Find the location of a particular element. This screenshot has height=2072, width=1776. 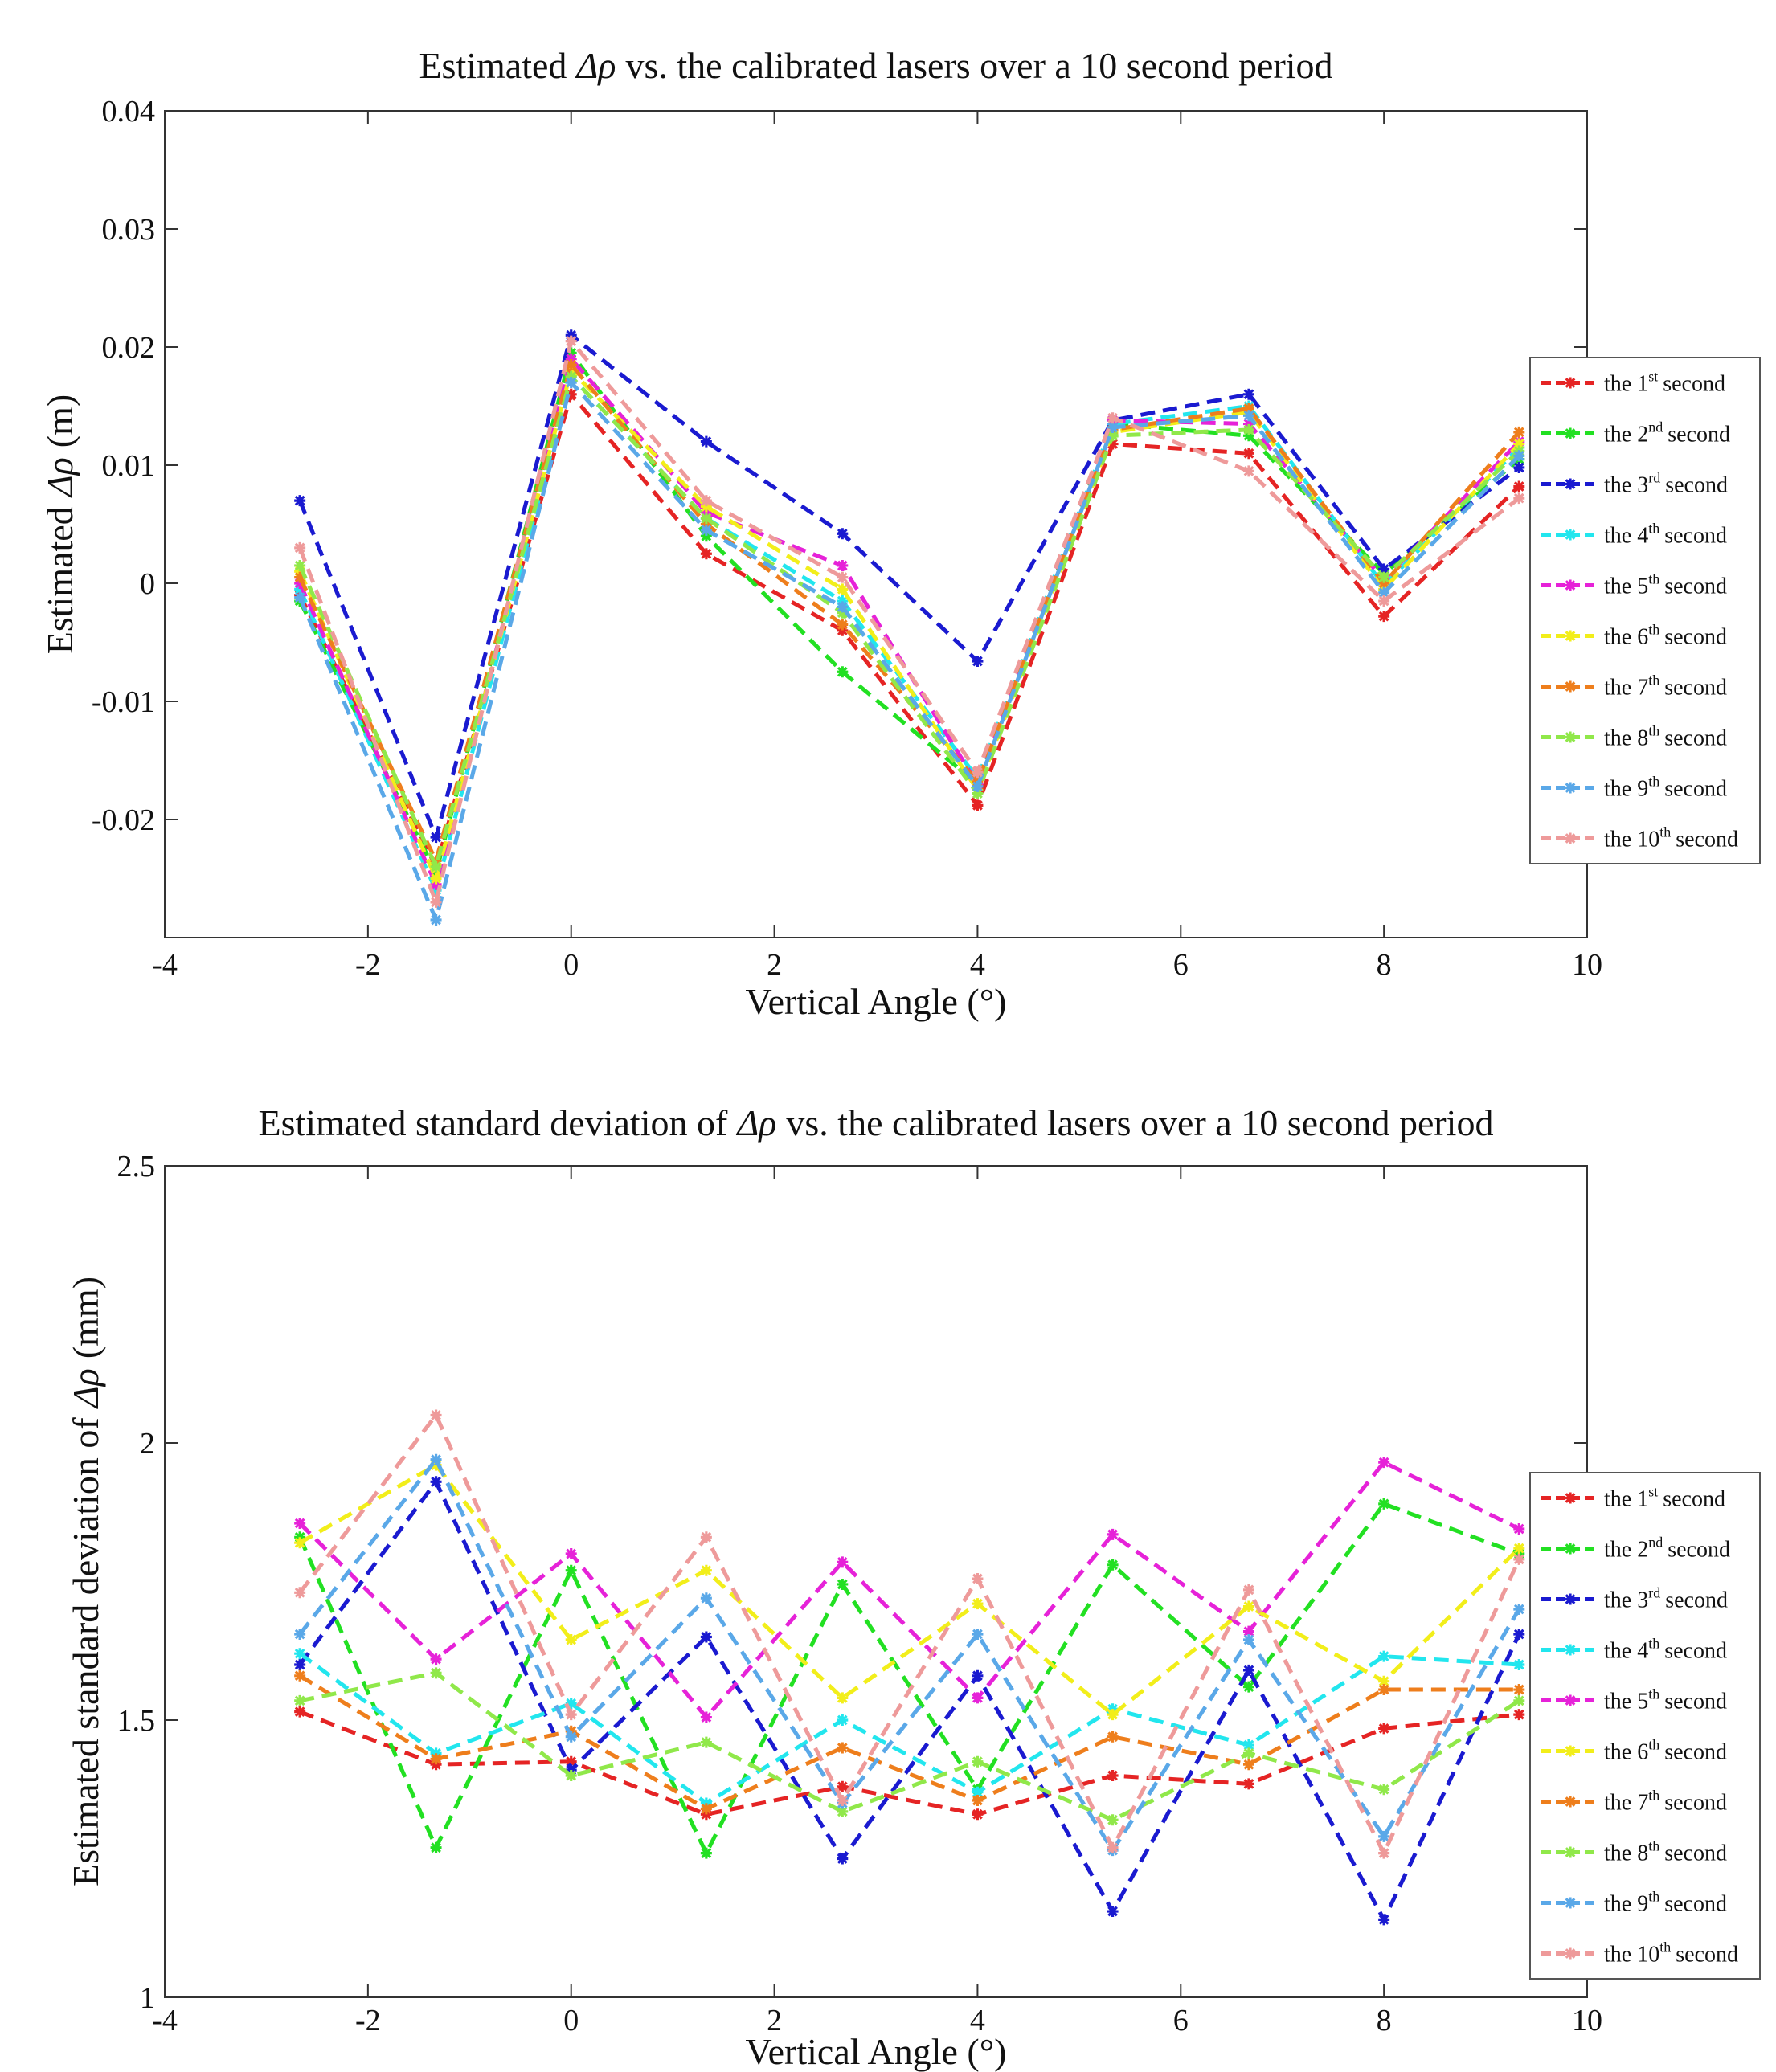

legend-item-4: the 4th second is located at coordinates (1634, 535).